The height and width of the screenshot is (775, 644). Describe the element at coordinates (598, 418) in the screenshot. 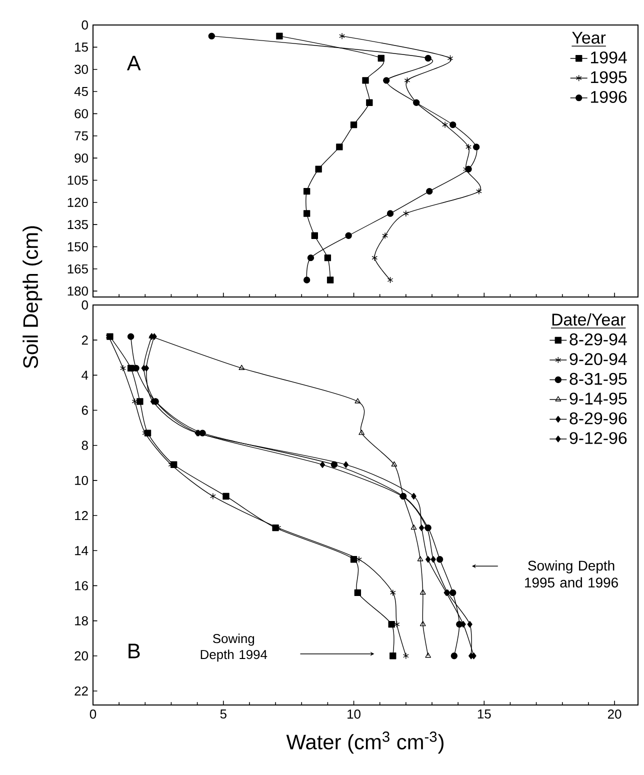

I see `legend-label: 8-29-96` at that location.